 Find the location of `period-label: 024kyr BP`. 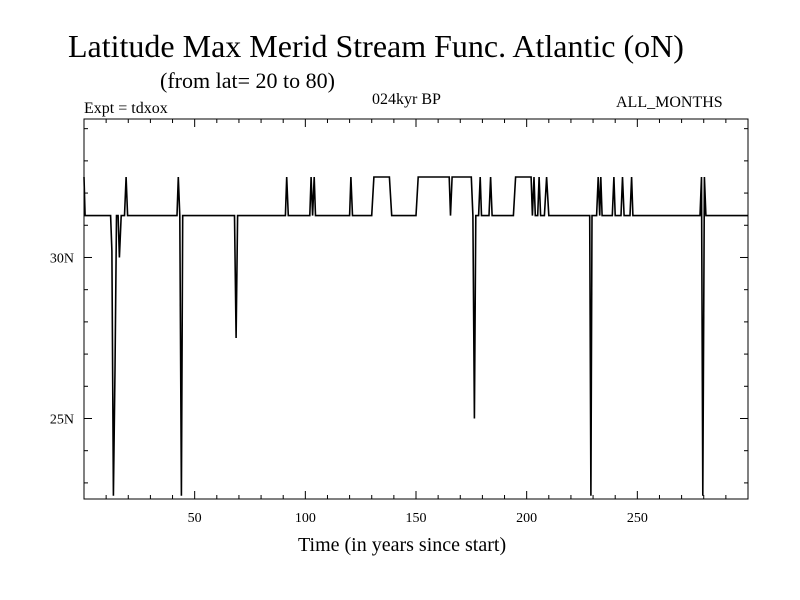

period-label: 024kyr BP is located at coordinates (406, 99).